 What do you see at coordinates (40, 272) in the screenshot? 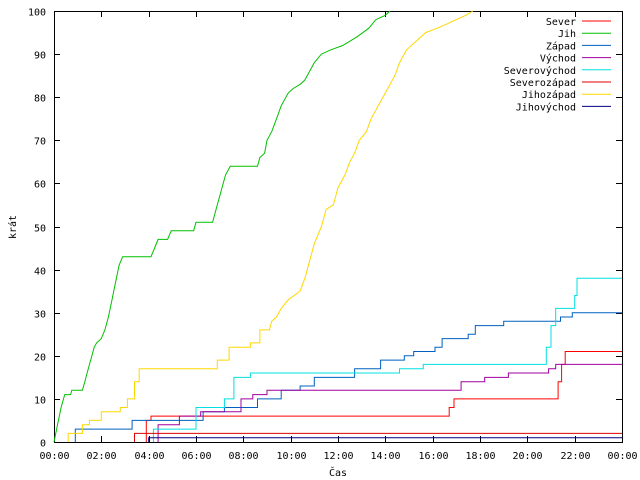
I see `y-tick-label: 40` at bounding box center [40, 272].